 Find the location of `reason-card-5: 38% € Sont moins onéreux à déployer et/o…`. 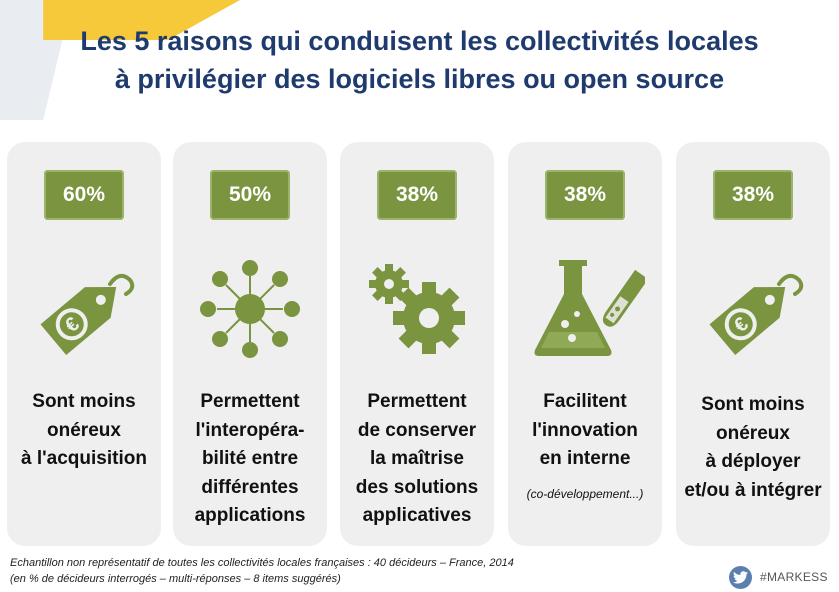

reason-card-5: 38% € Sont moins onéreux à déployer et/o… is located at coordinates (753, 344).